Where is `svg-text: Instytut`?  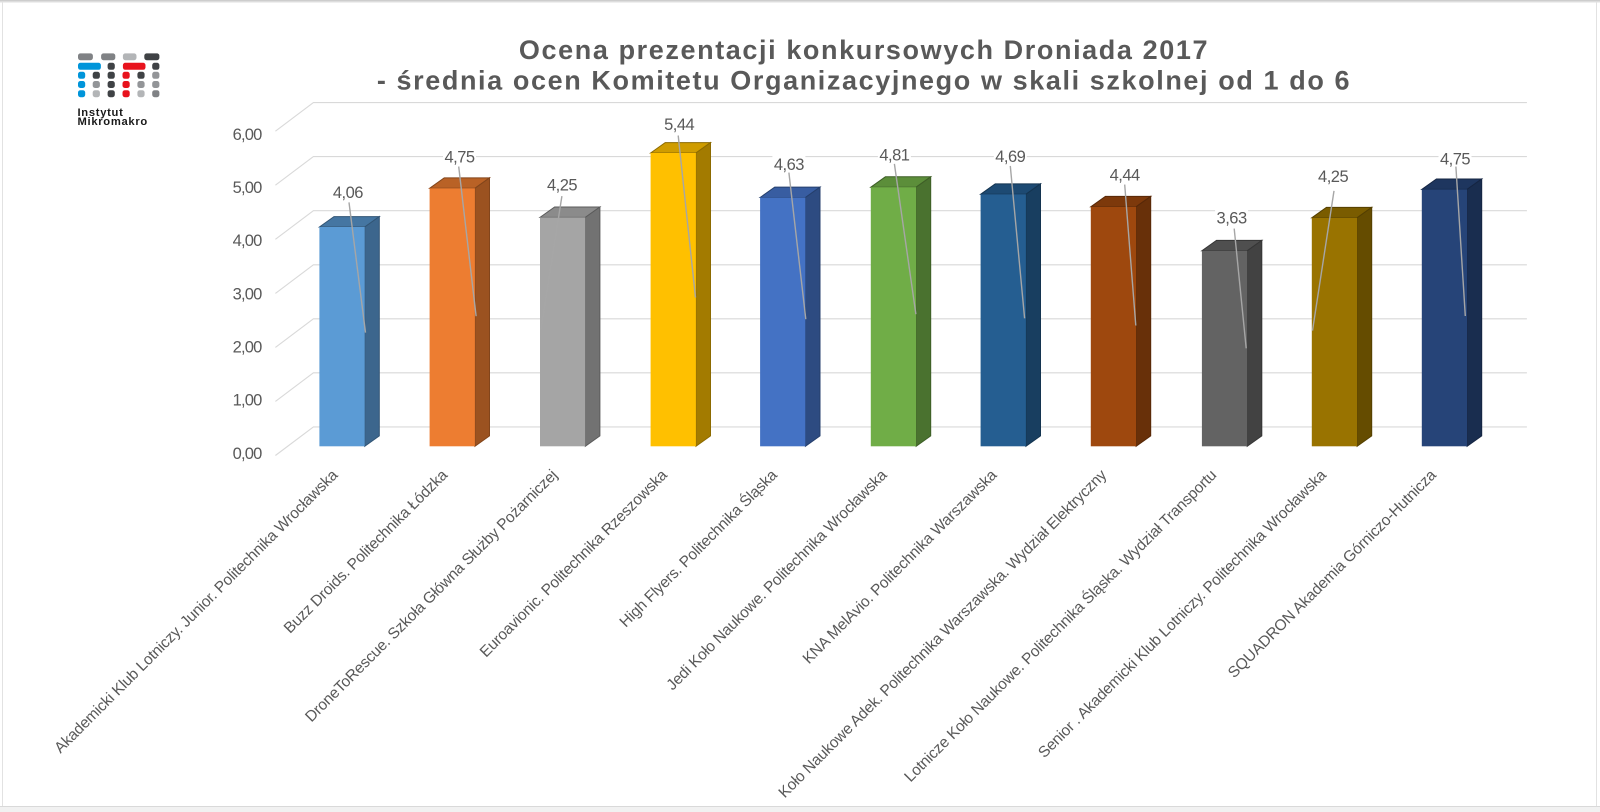 svg-text: Instytut is located at coordinates (101, 113).